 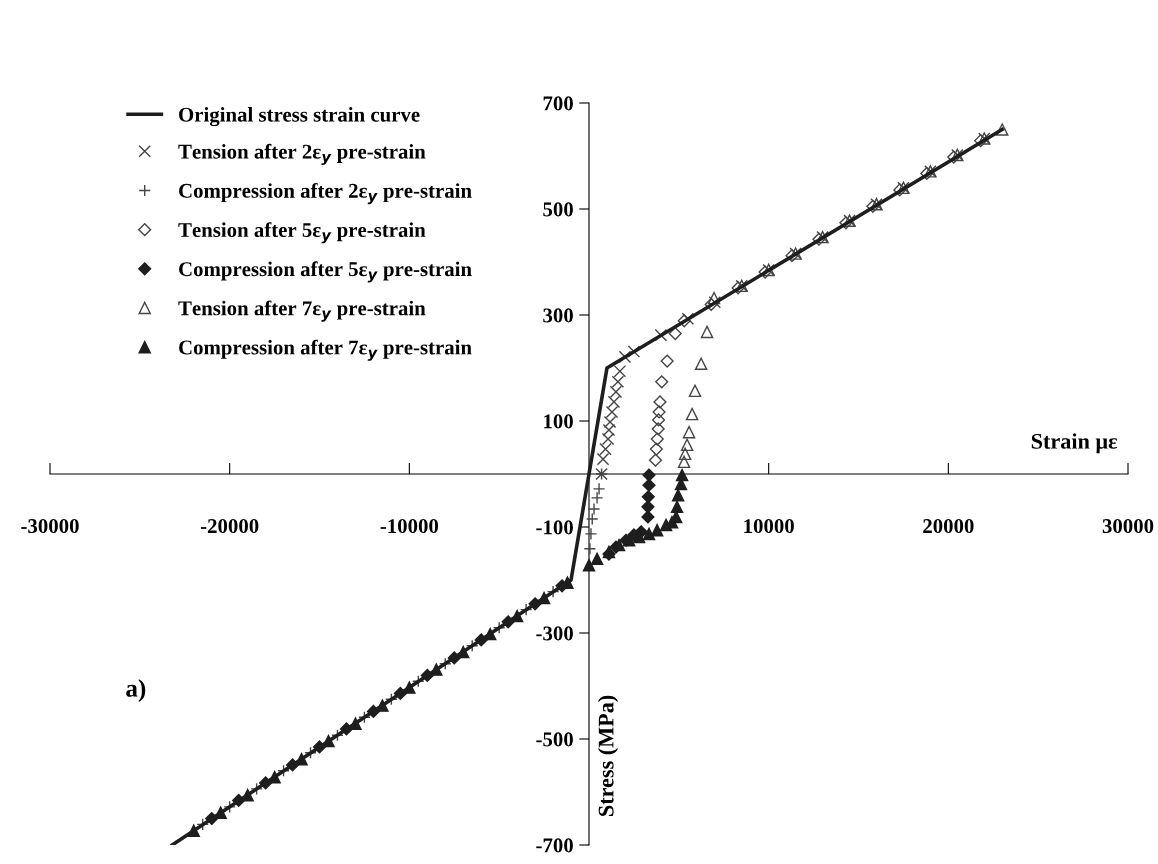 What do you see at coordinates (558, 103) in the screenshot?
I see `y-tick-label: 700` at bounding box center [558, 103].